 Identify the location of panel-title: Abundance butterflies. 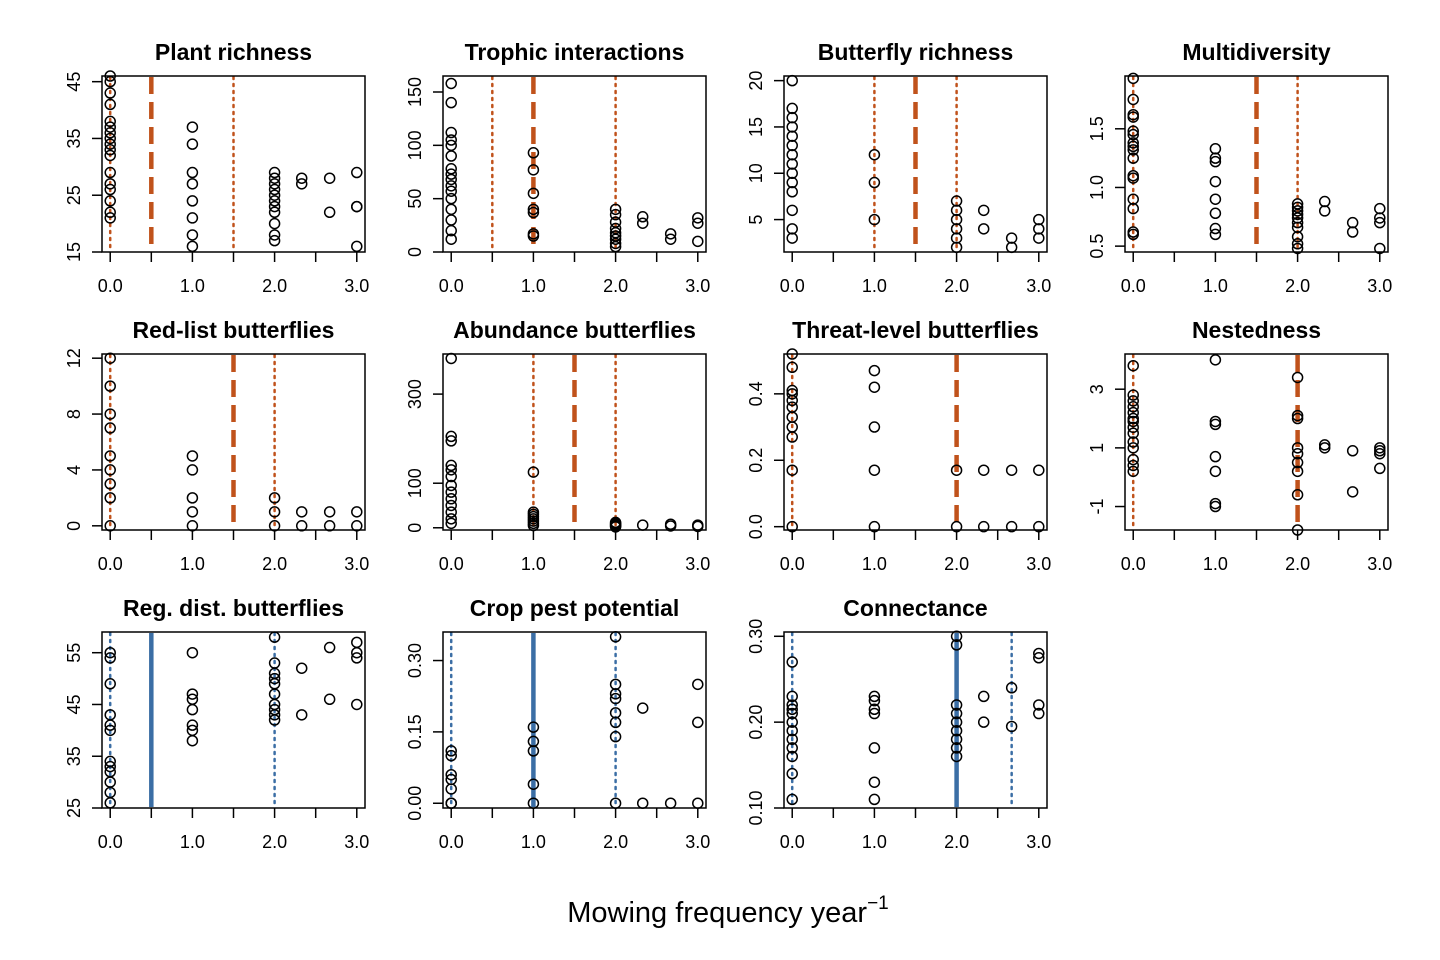
(574, 330).